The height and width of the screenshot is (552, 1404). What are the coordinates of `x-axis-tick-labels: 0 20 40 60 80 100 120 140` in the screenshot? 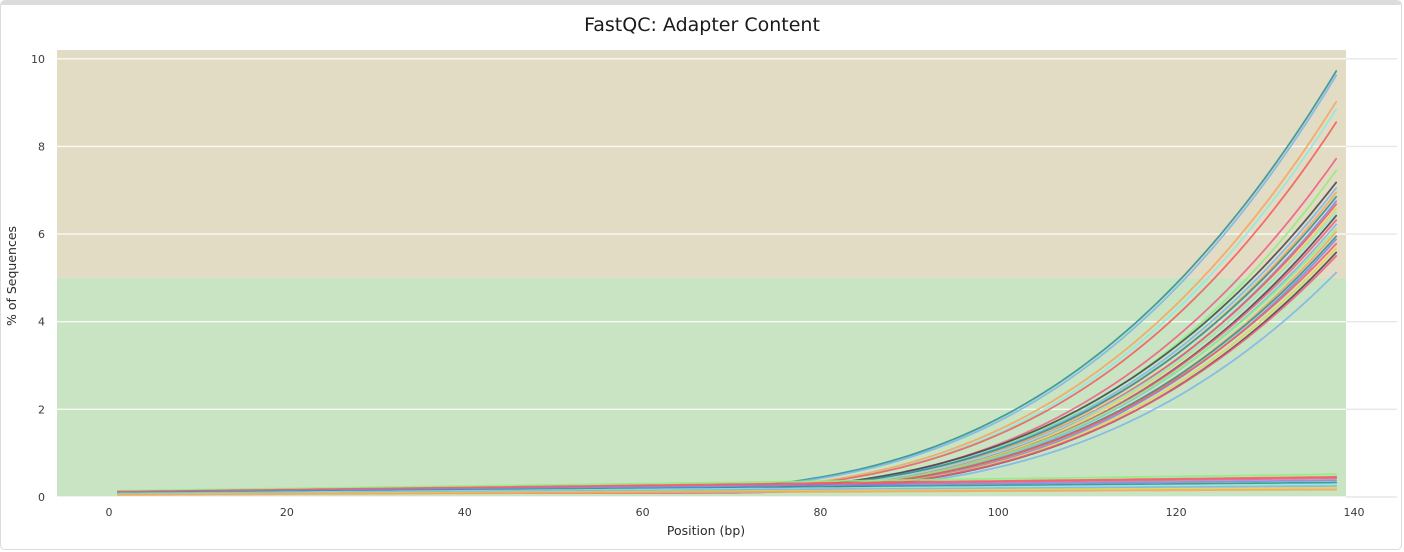 It's located at (735, 512).